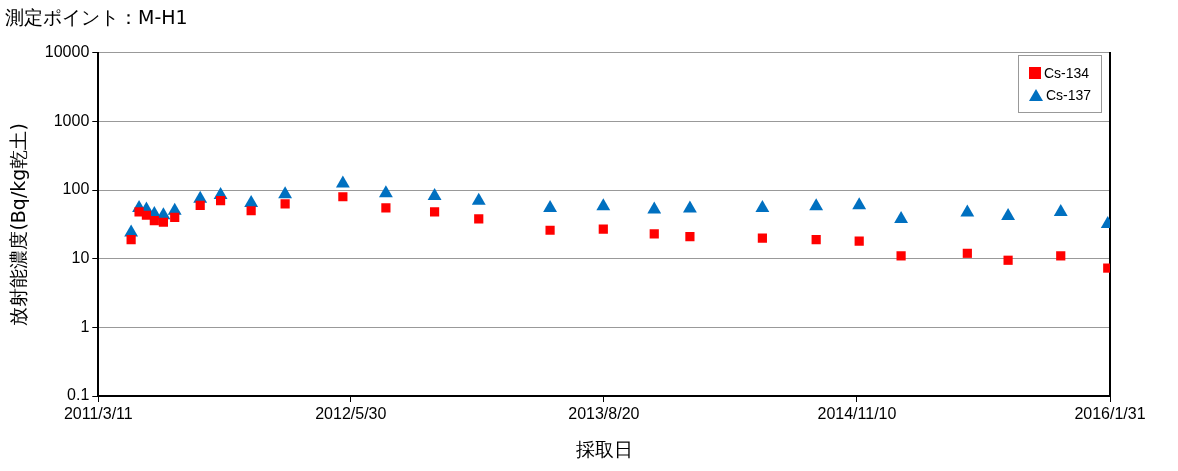 Image resolution: width=1178 pixels, height=471 pixels. I want to click on y-tick-label: 10000, so click(67, 52).